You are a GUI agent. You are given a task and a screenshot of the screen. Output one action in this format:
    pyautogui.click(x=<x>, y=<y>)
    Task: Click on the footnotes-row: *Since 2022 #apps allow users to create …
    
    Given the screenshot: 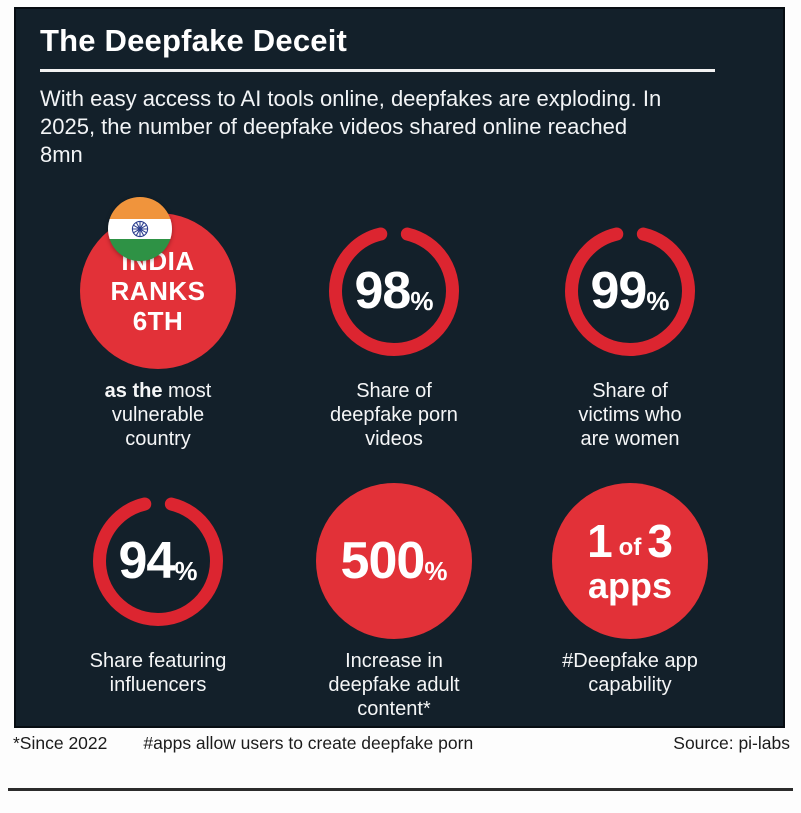 What is the action you would take?
    pyautogui.click(x=401, y=743)
    